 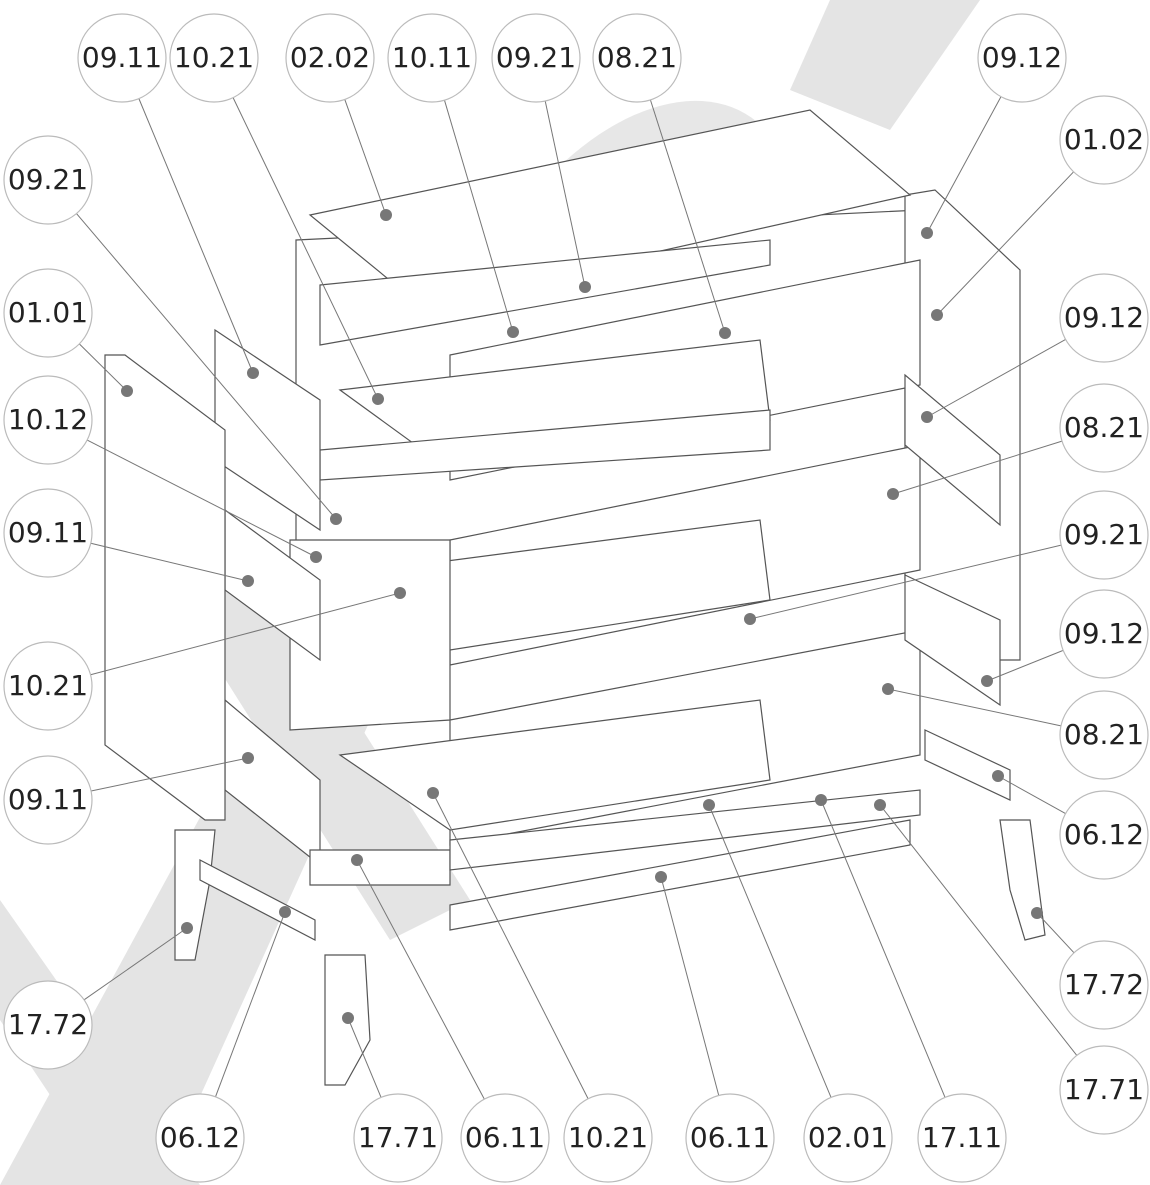 I want to click on callout-label: 01.01, so click(x=48, y=312).